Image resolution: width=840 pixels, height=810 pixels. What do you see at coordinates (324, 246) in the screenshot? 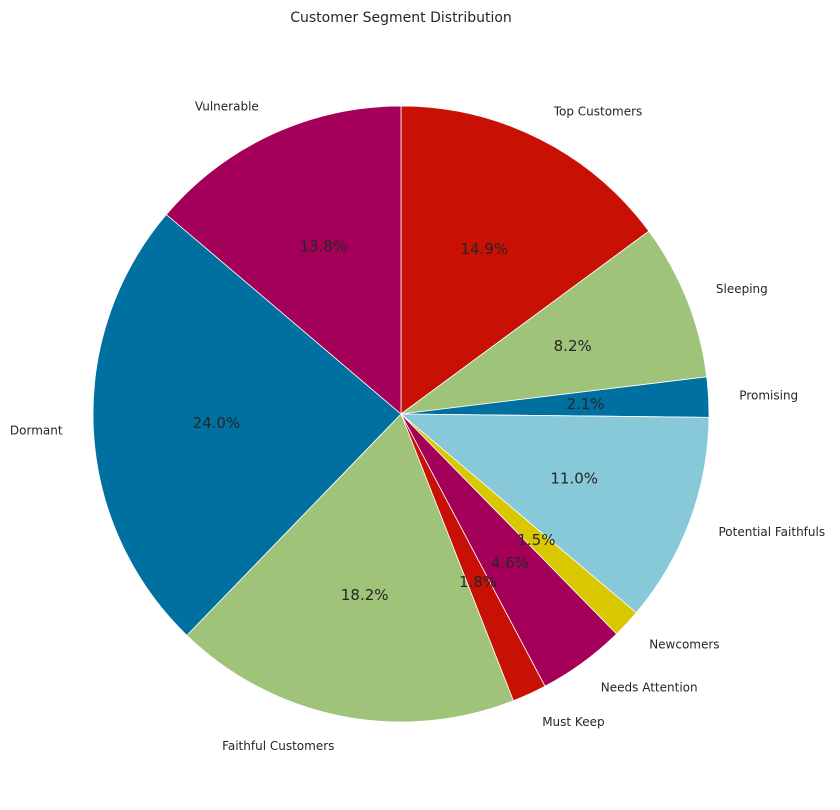
I see `pct-vulnerable: 13.8%` at bounding box center [324, 246].